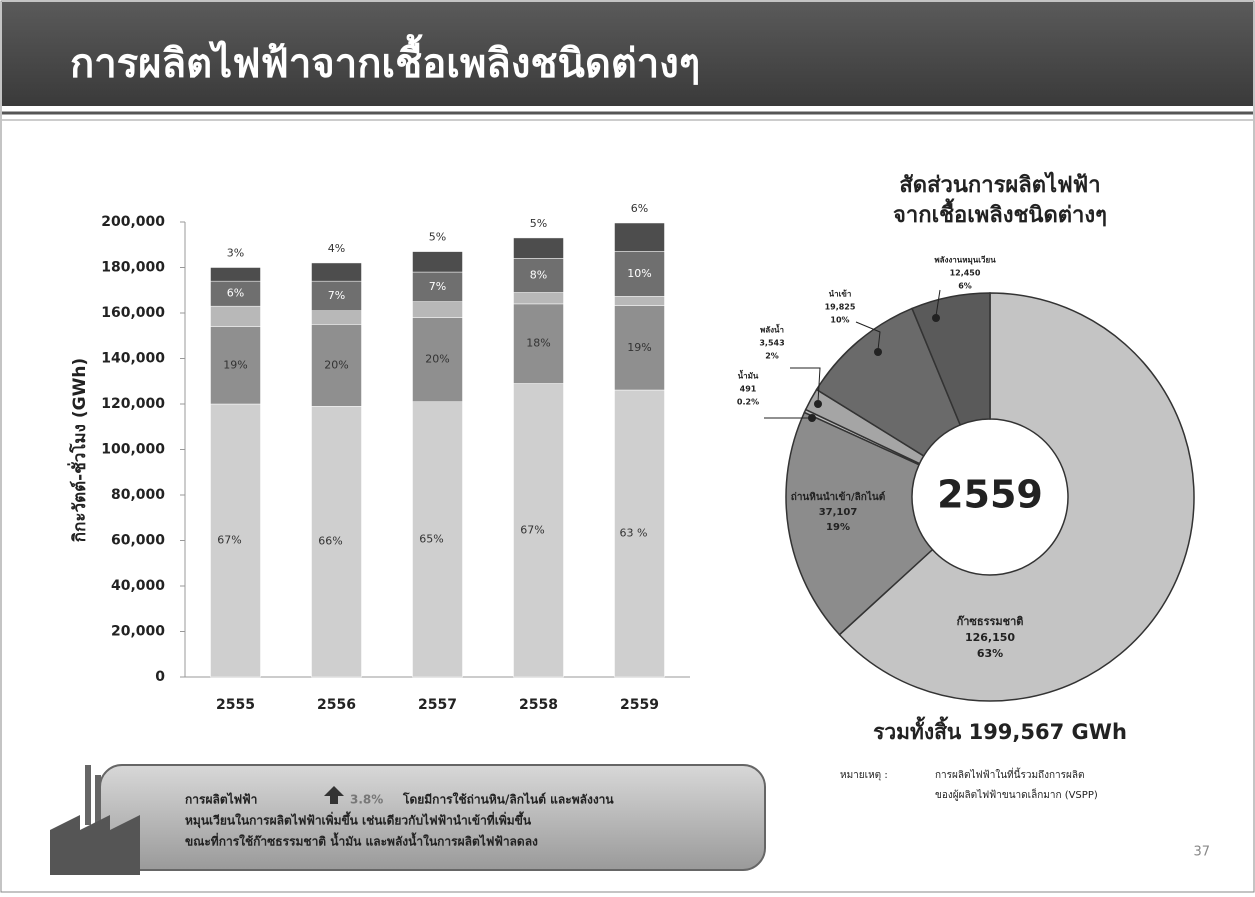 The height and width of the screenshot is (897, 1255). What do you see at coordinates (1201, 852) in the screenshot?
I see `page-number: 37` at bounding box center [1201, 852].